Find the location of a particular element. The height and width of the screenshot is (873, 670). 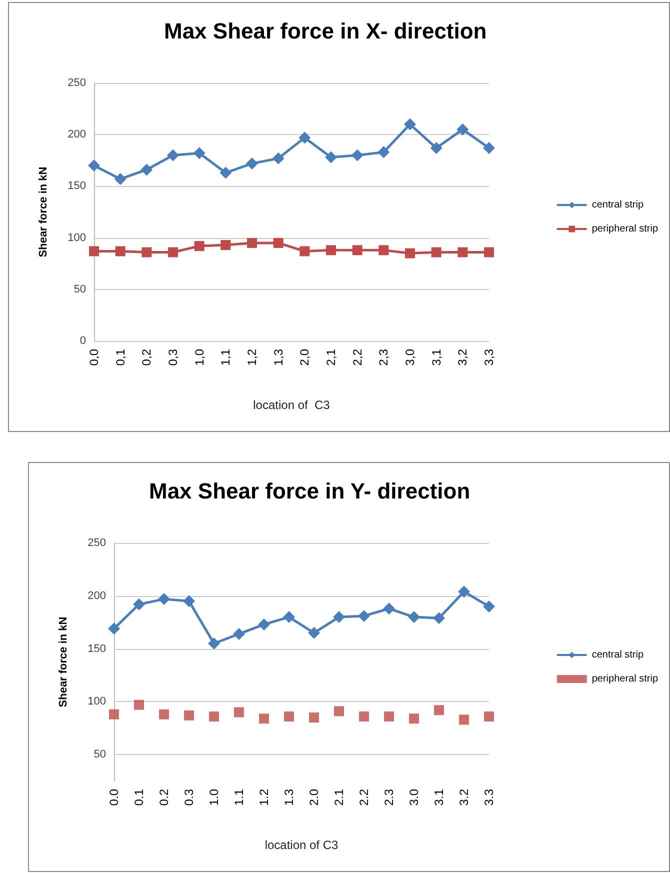

x-tick-label: 3.1 is located at coordinates (439, 797).